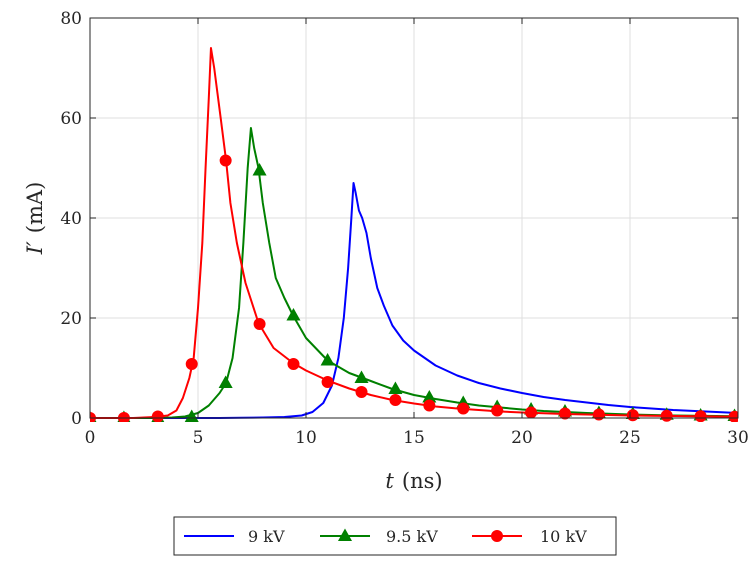  Describe the element at coordinates (266, 536) in the screenshot. I see `legend-label: 9 kV` at that location.